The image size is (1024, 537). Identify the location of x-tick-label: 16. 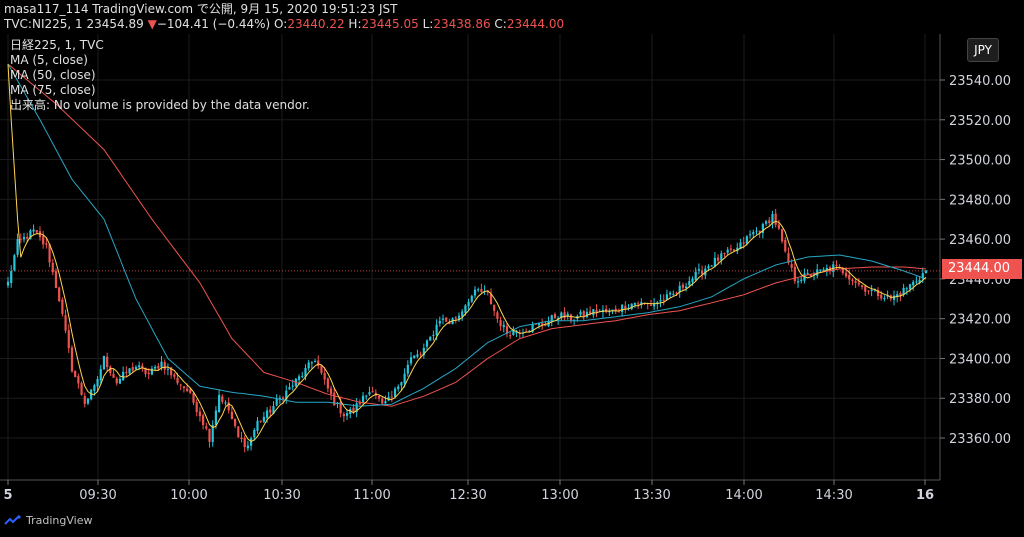
(925, 495).